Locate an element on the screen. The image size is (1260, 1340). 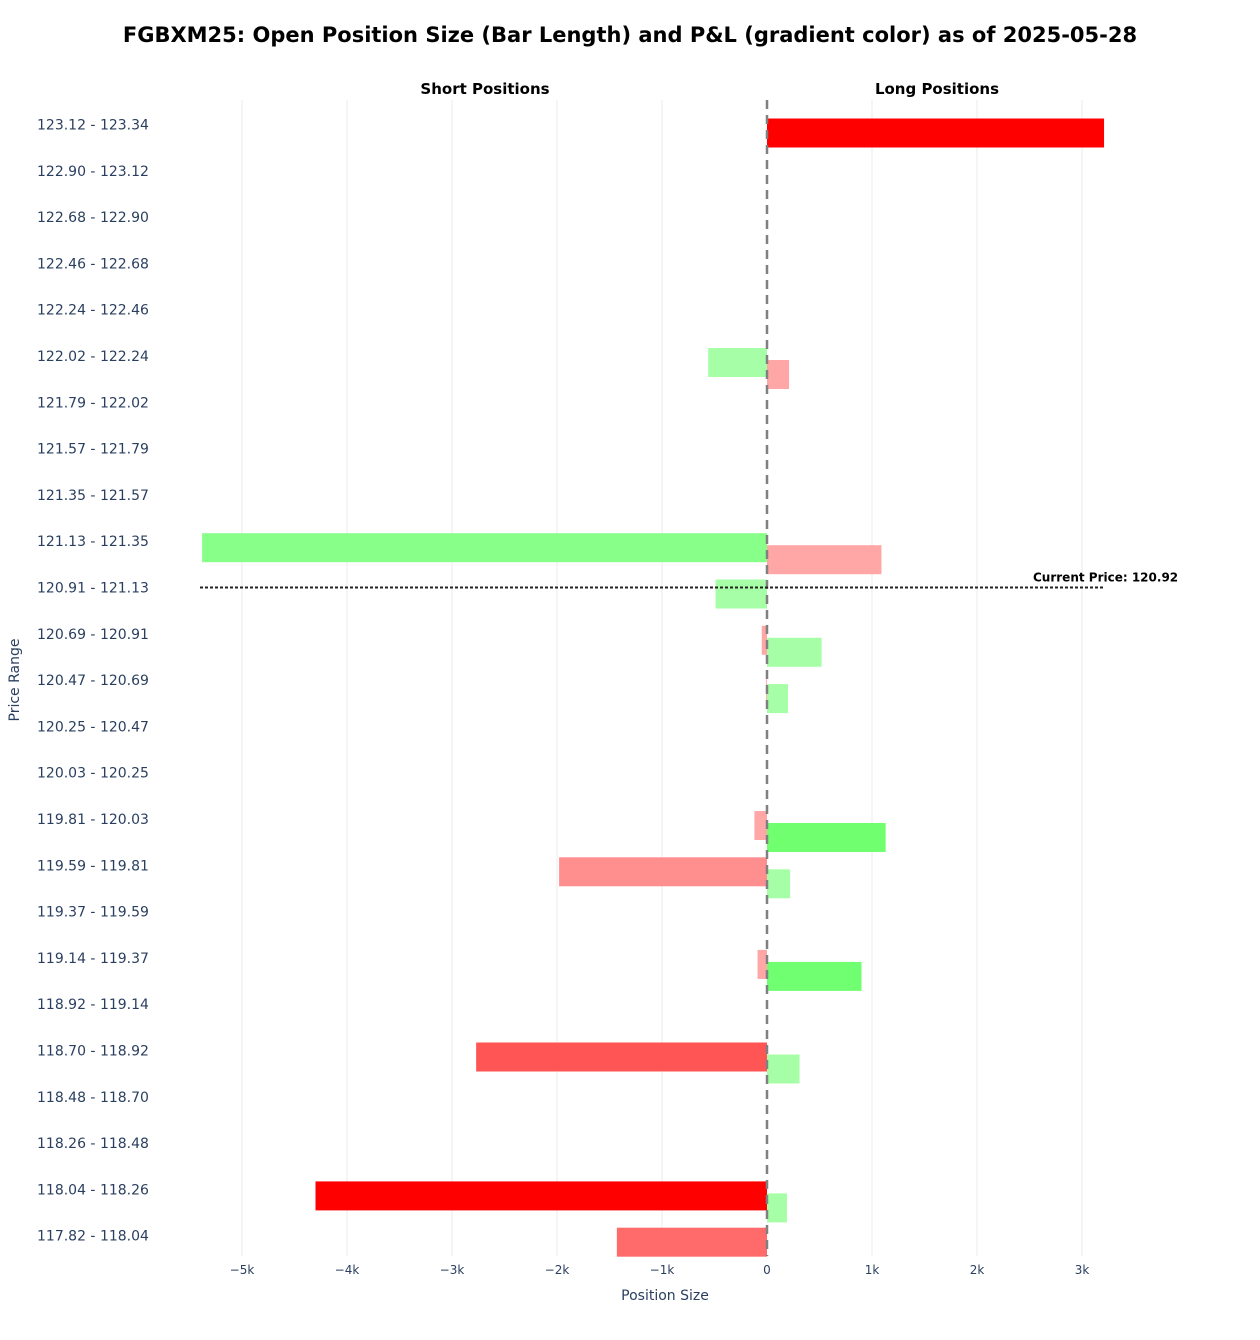
x-tick-label: −3k is located at coordinates (452, 1270).